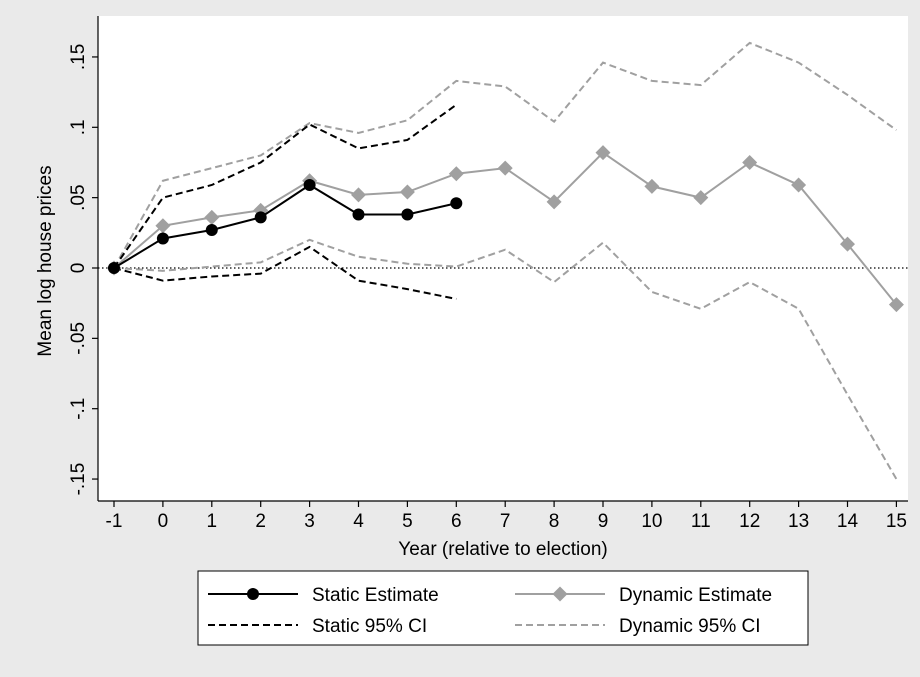 This screenshot has width=920, height=677. What do you see at coordinates (285, 226) in the screenshot?
I see `series-line-estimate` at bounding box center [285, 226].